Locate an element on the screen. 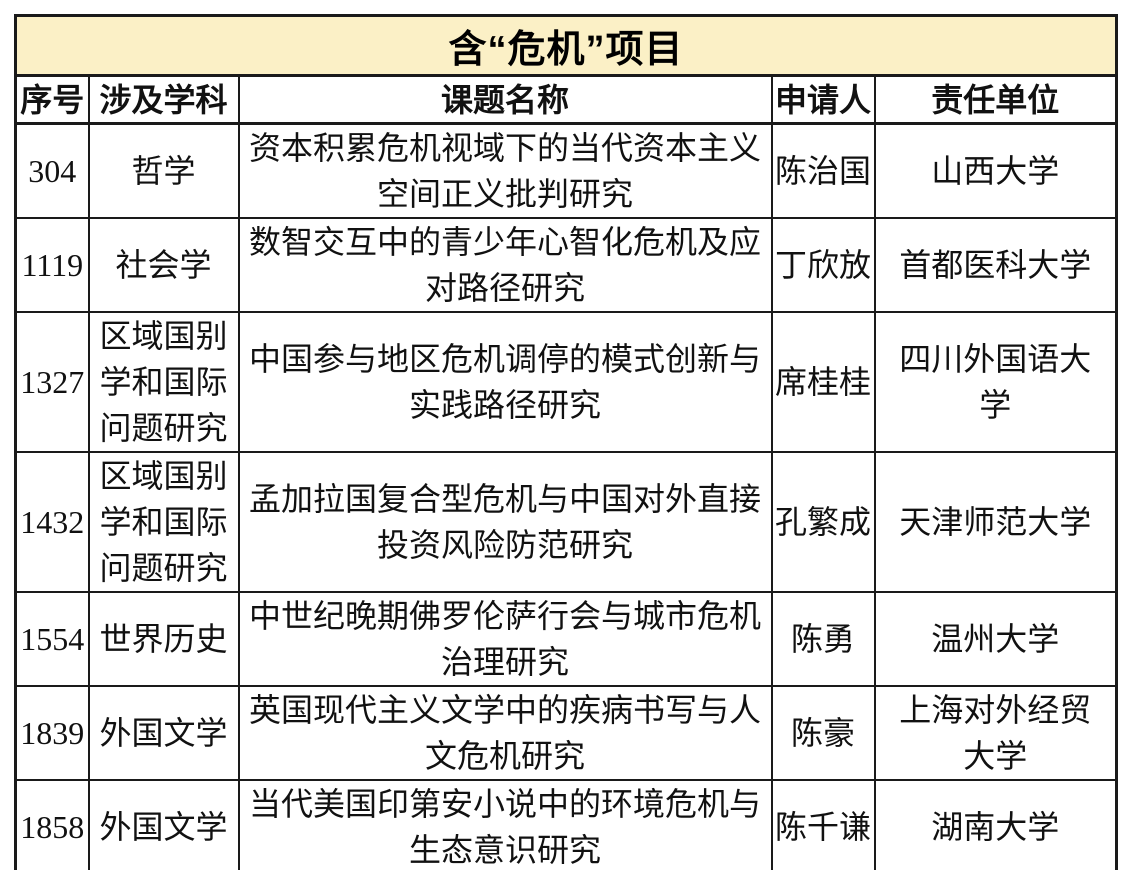 The height and width of the screenshot is (870, 1130). cell-applicant: 陈千谦 is located at coordinates (823, 824).